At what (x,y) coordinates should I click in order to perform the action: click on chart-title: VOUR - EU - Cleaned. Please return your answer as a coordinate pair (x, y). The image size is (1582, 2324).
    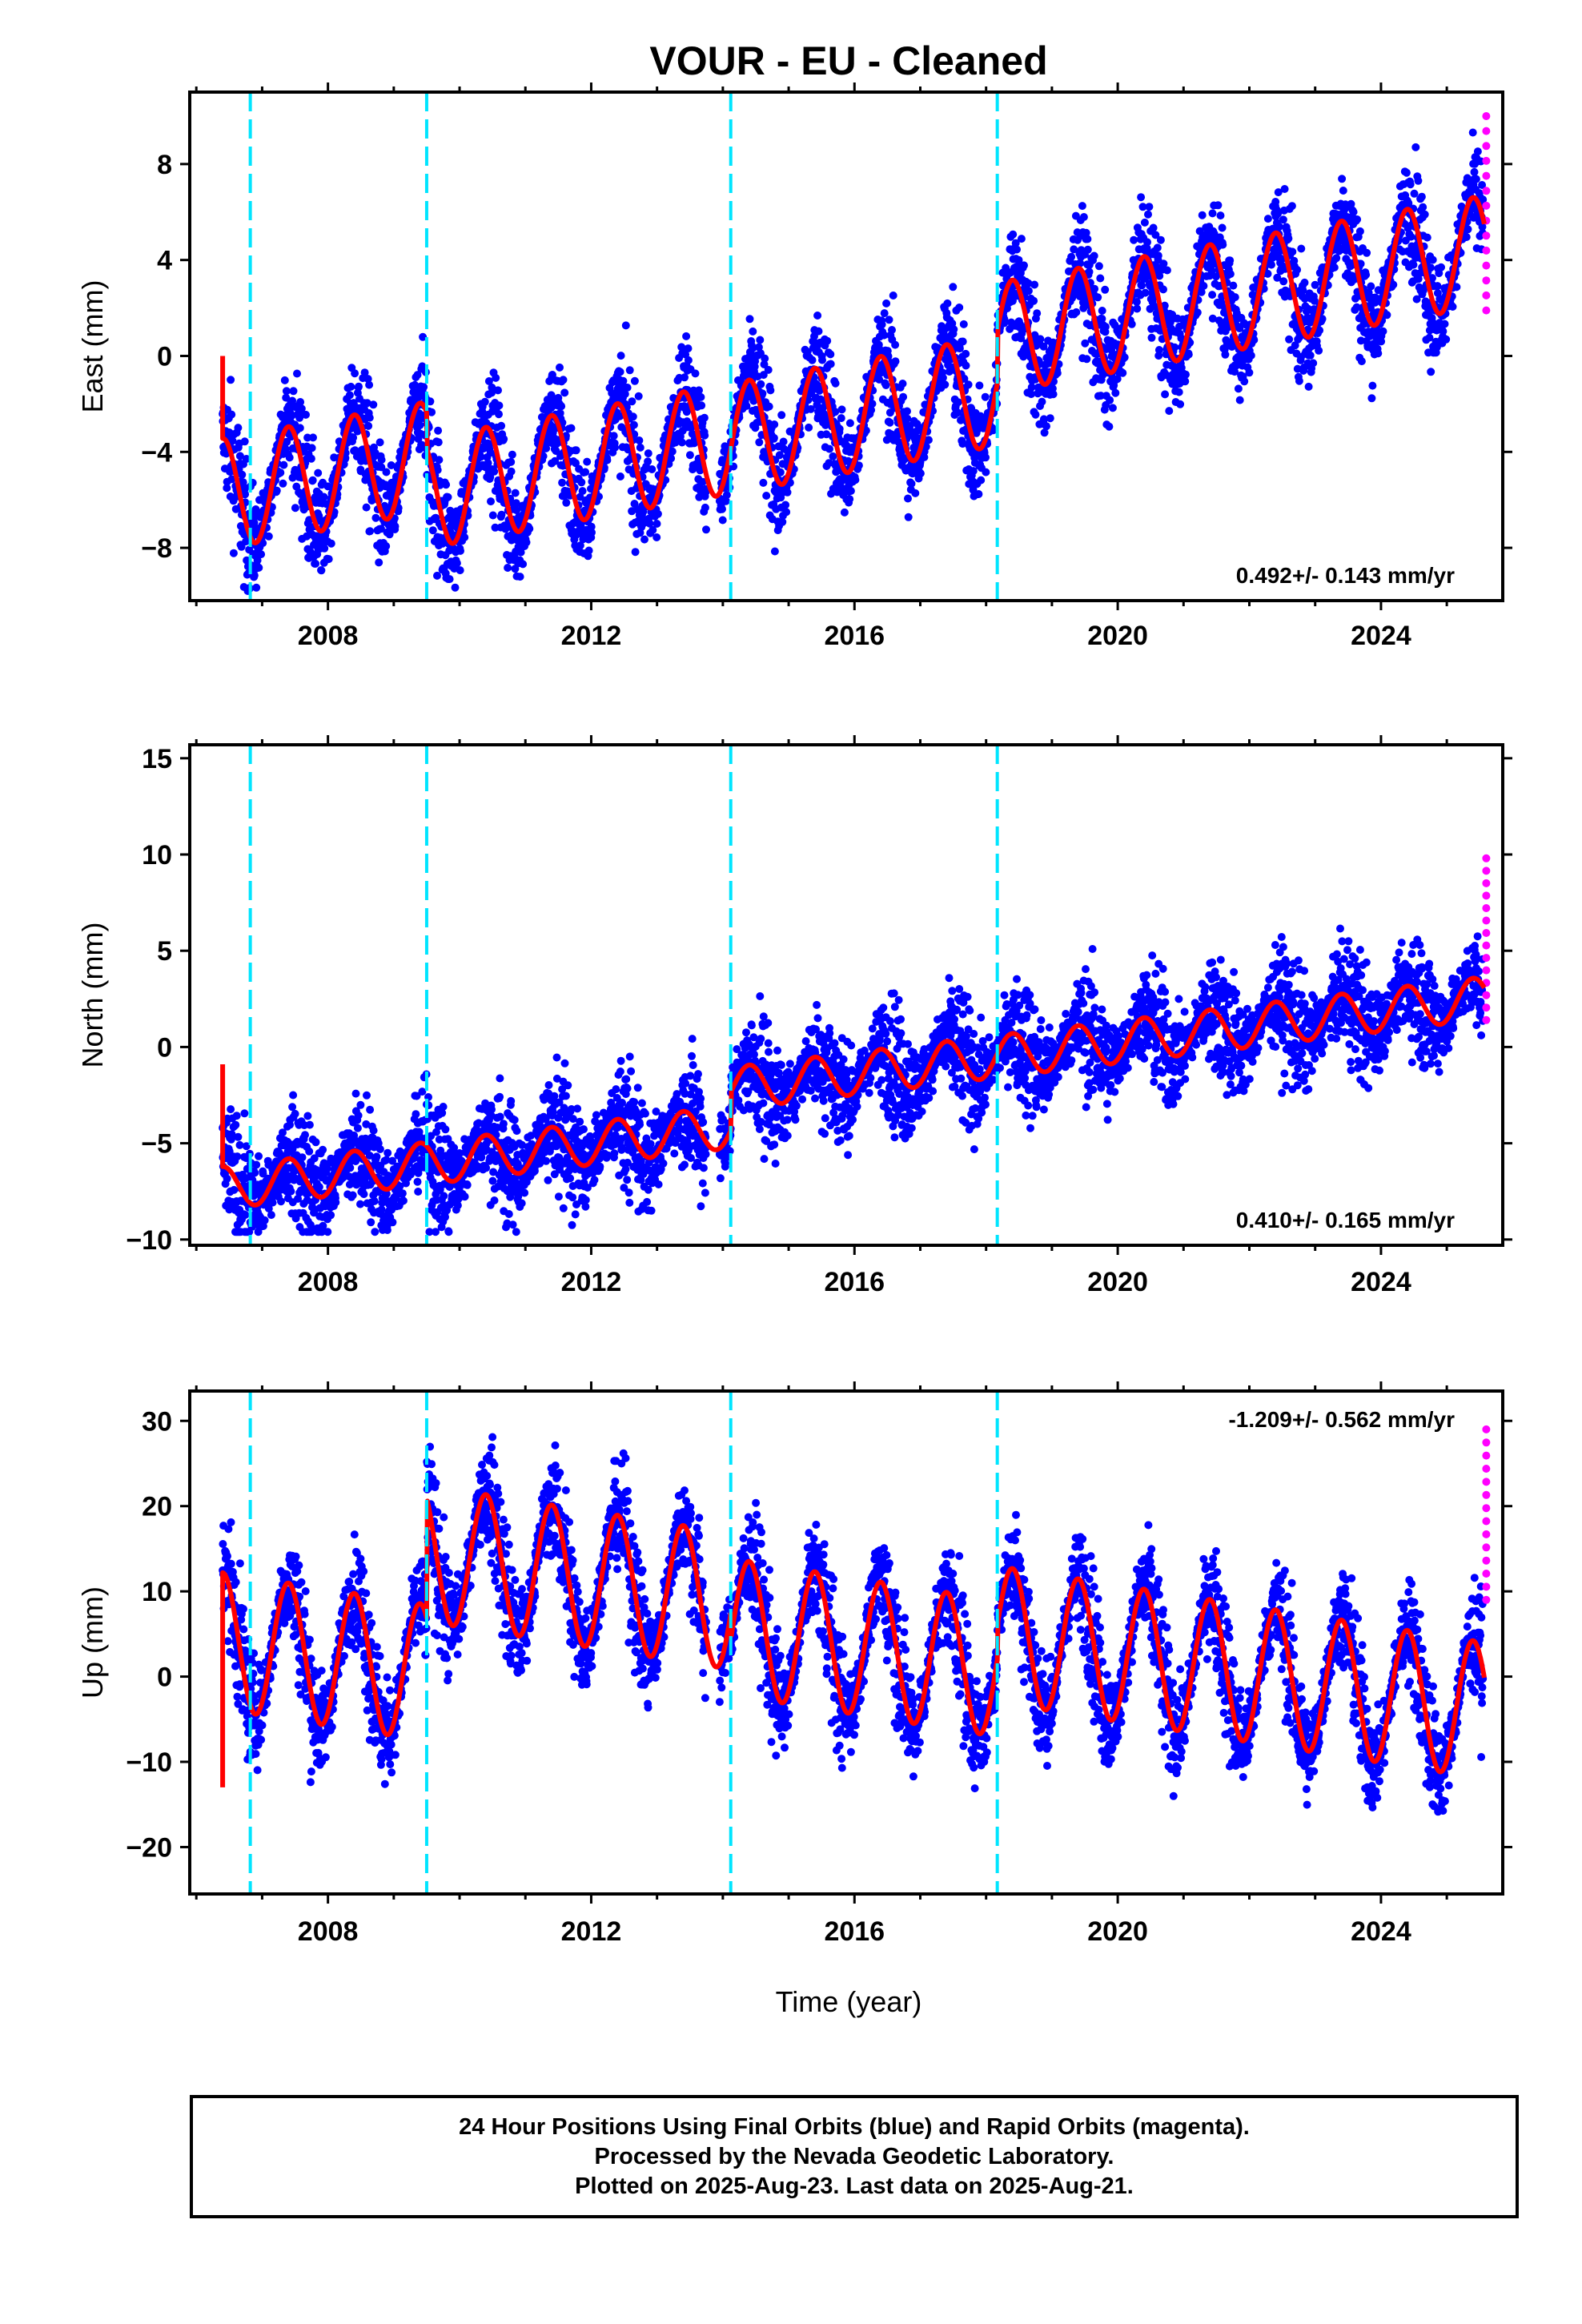
    Looking at the image, I should click on (848, 60).